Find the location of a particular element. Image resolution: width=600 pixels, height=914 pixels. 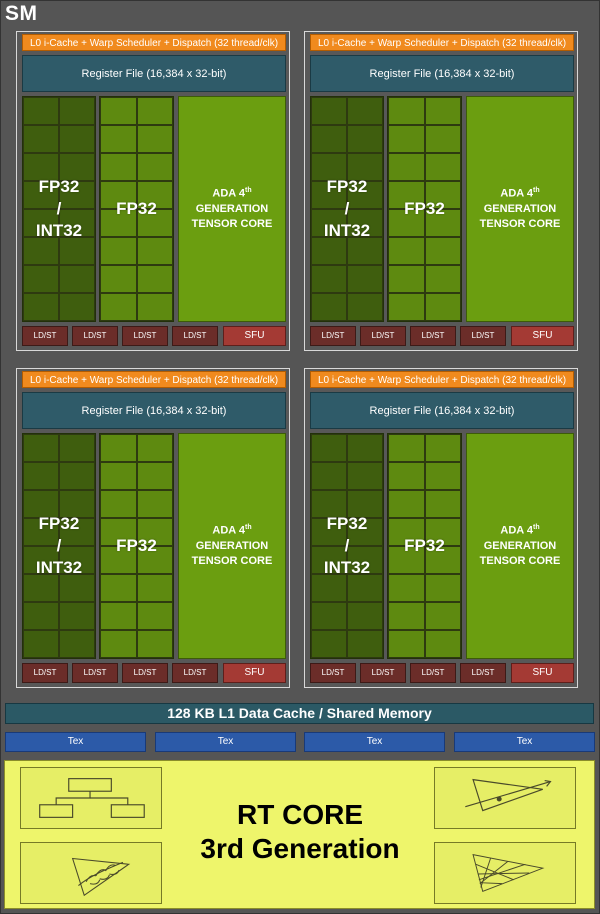

sm-label: SM is located at coordinates (21, 13).